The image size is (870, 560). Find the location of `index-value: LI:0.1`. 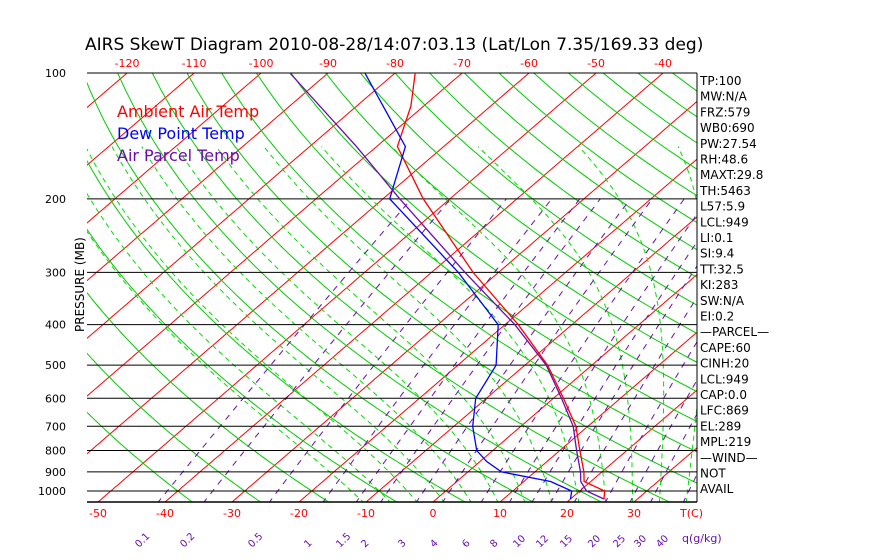

index-value: LI:0.1 is located at coordinates (716, 238).